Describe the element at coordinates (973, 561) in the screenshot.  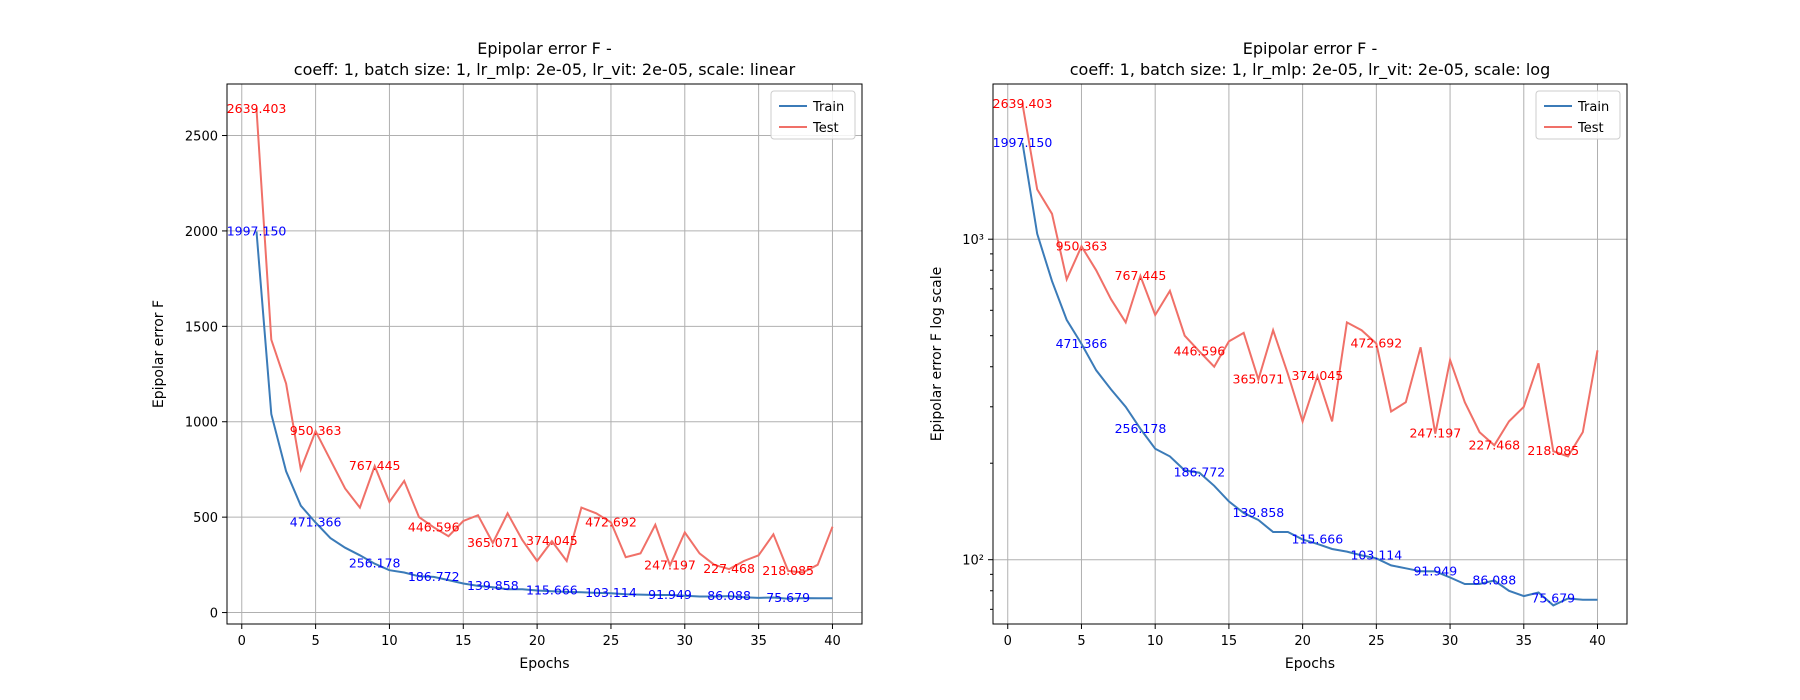
I see `y-tick-label: 10²` at that location.